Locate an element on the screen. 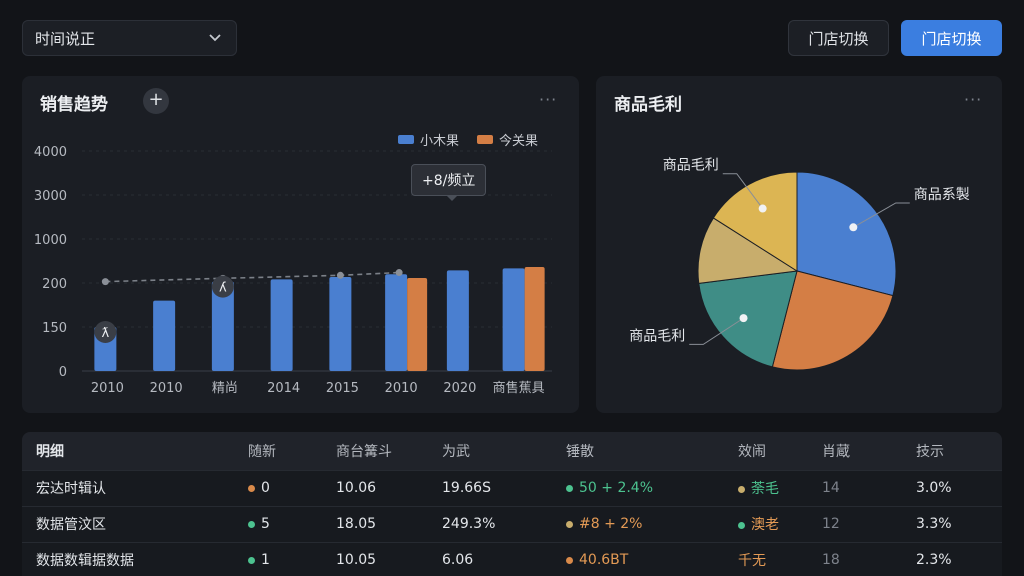  table-cell: 12 is located at coordinates (855, 524).